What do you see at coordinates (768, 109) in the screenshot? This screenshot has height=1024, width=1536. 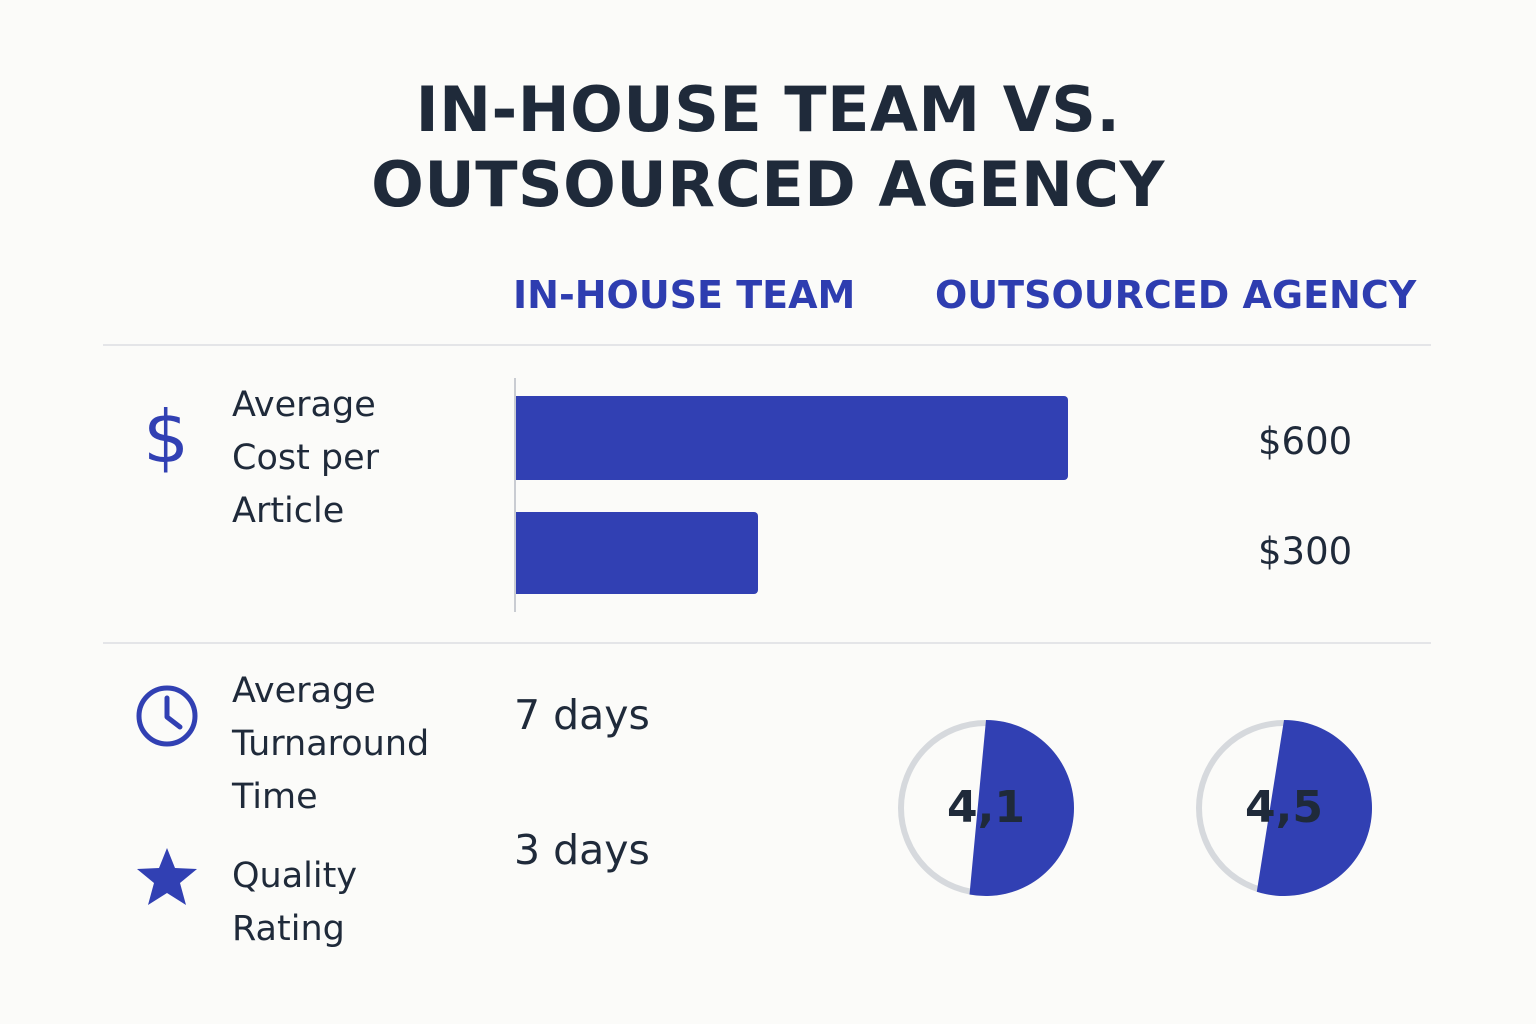 I see `title-line-1: IN-HOUSE TEAM VS.` at bounding box center [768, 109].